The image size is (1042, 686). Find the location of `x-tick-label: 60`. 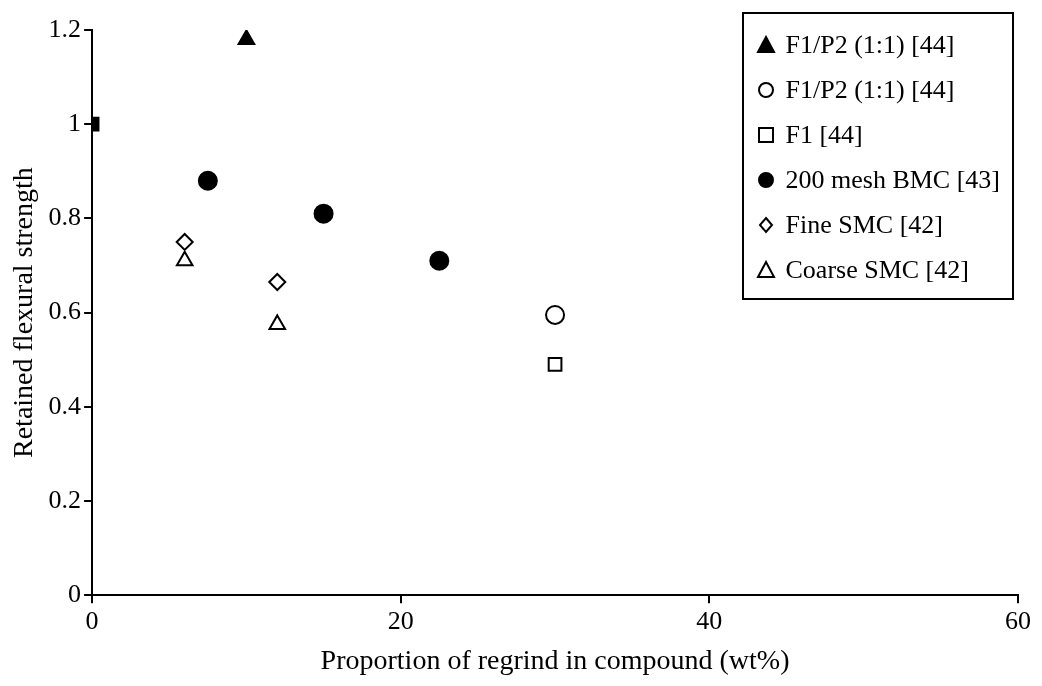

x-tick-label: 60 is located at coordinates (1018, 620).